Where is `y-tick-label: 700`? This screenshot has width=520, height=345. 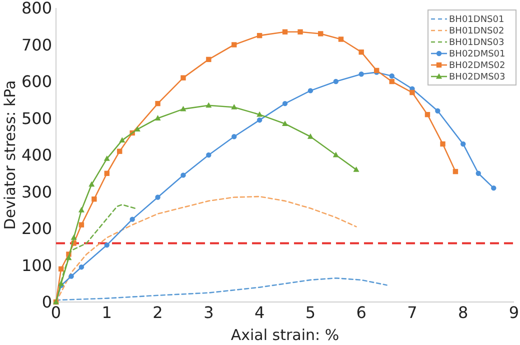
y-tick-label: 700 is located at coordinates (36, 44).